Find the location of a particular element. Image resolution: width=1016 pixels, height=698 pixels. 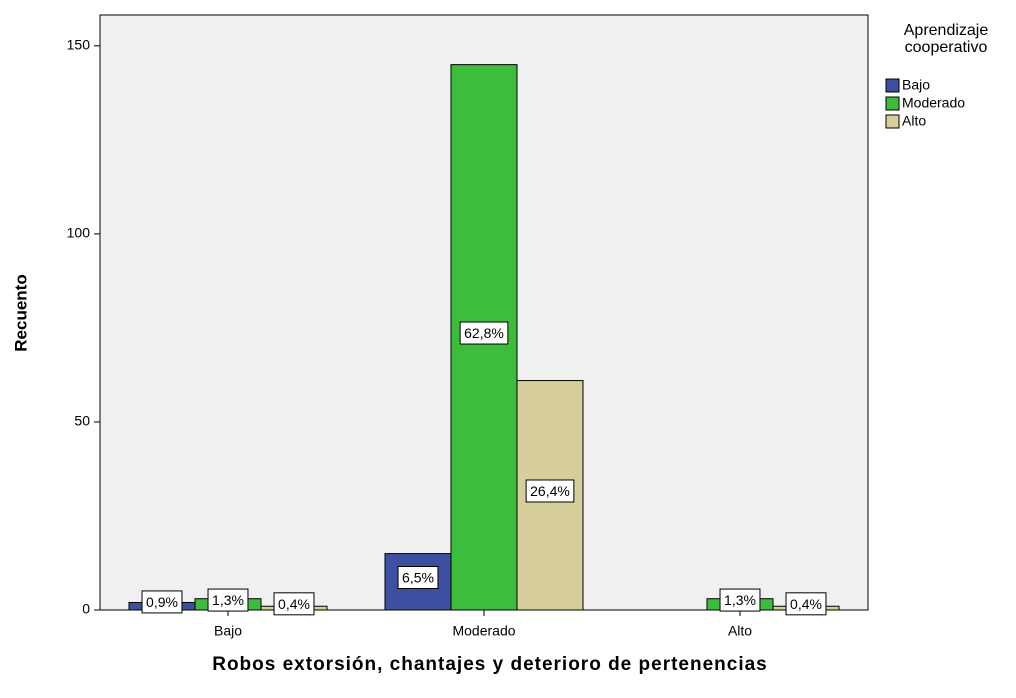

data-label: 6,5% is located at coordinates (418, 577).